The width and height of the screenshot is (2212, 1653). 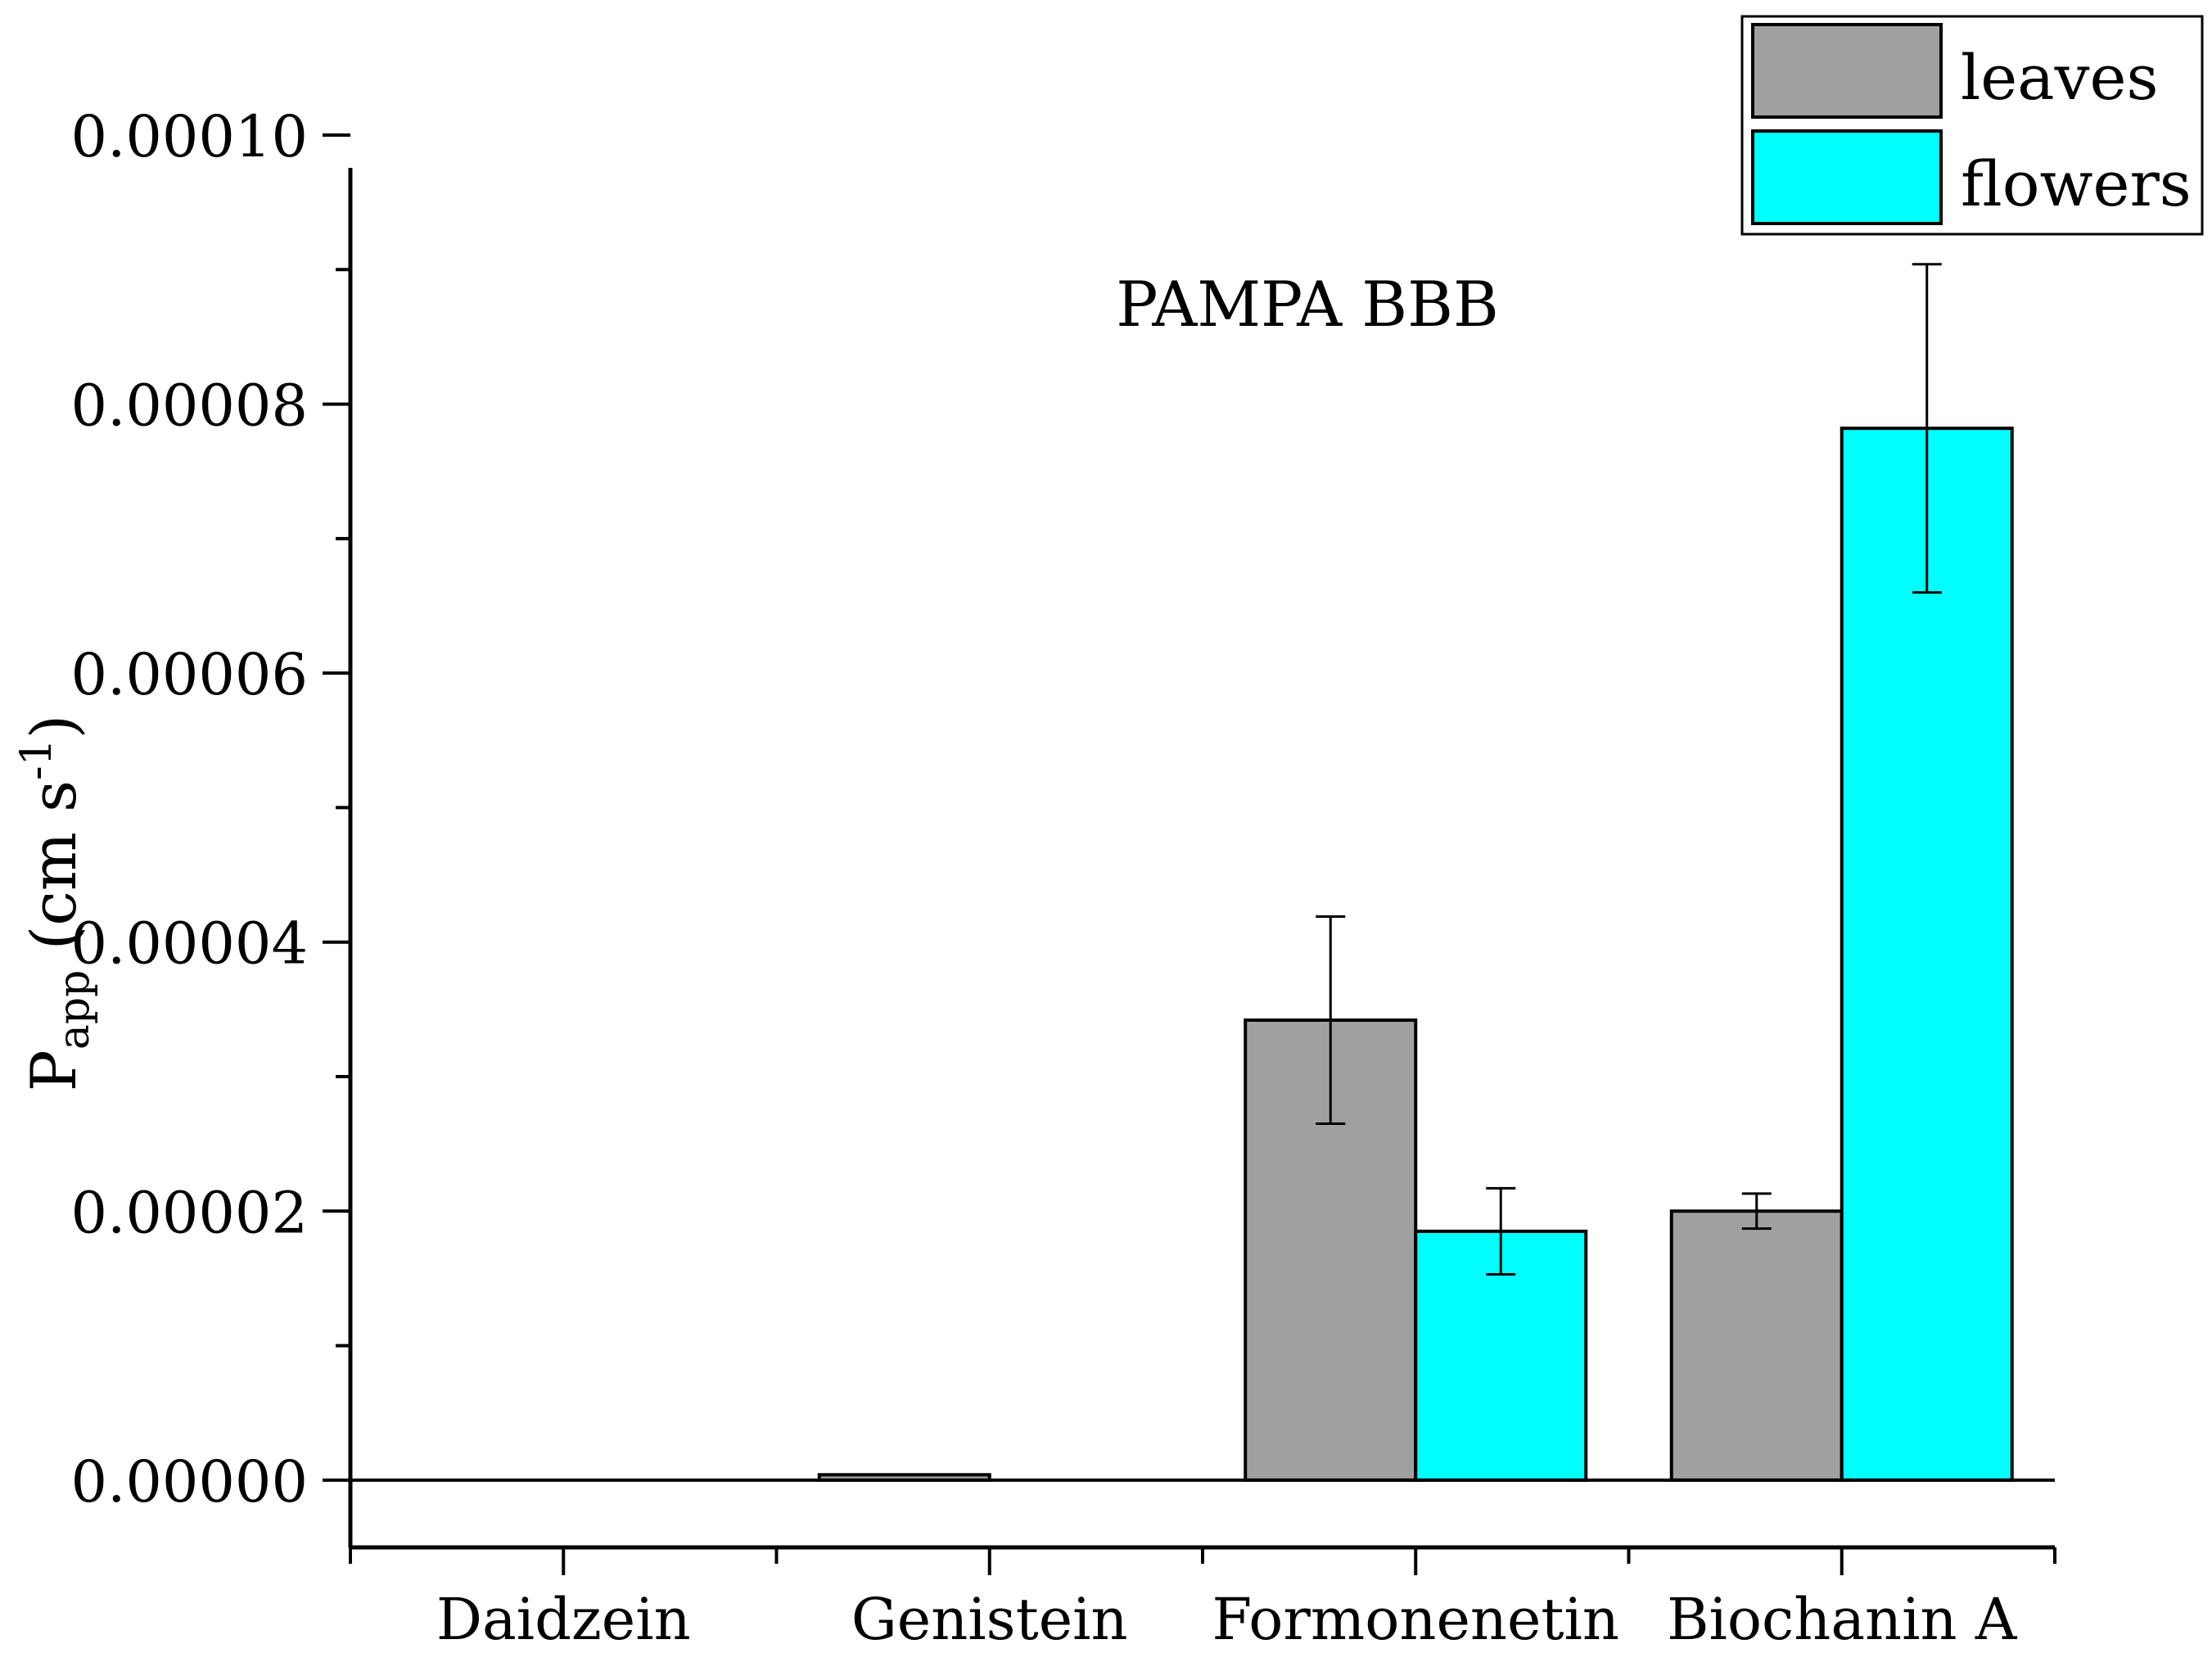 I want to click on y-tick-label-0: 0.00000, so click(x=190, y=1481).